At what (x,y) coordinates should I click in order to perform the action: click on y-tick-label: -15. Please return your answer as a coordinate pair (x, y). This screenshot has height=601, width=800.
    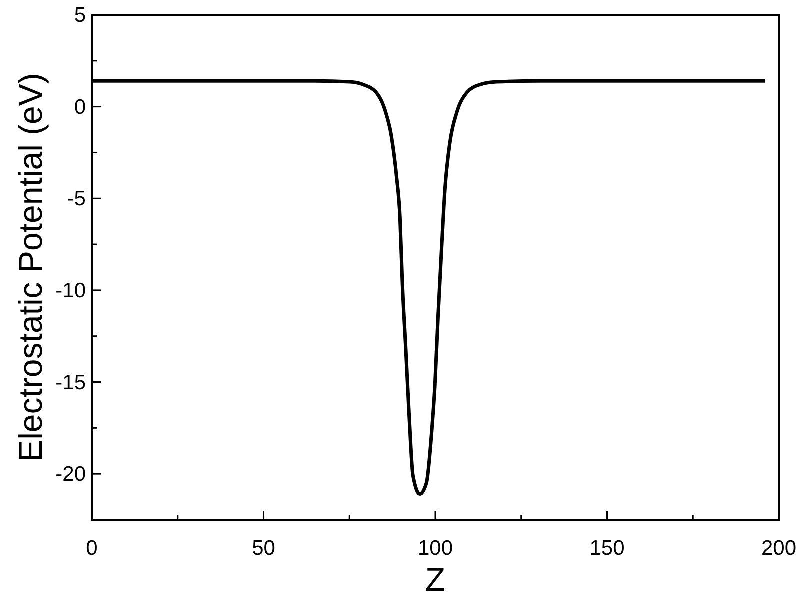
    Looking at the image, I should click on (71, 382).